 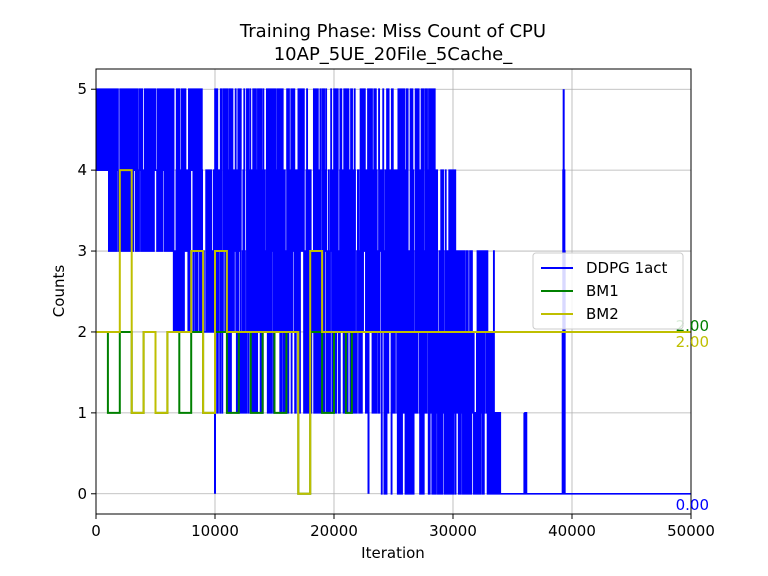 What do you see at coordinates (96, 531) in the screenshot?
I see `x-tick-label: 0` at bounding box center [96, 531].